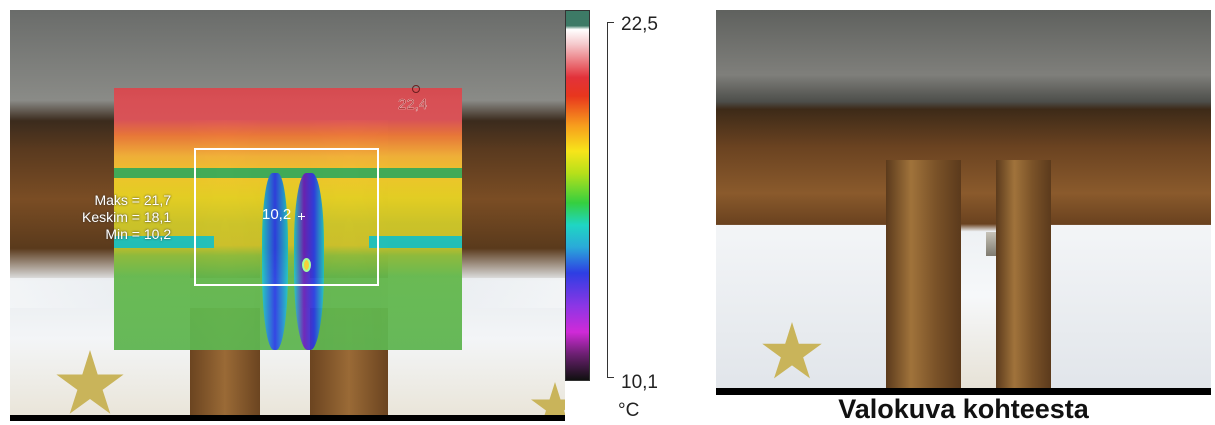  What do you see at coordinates (577, 195) in the screenshot?
I see `temperature-color-scale` at bounding box center [577, 195].